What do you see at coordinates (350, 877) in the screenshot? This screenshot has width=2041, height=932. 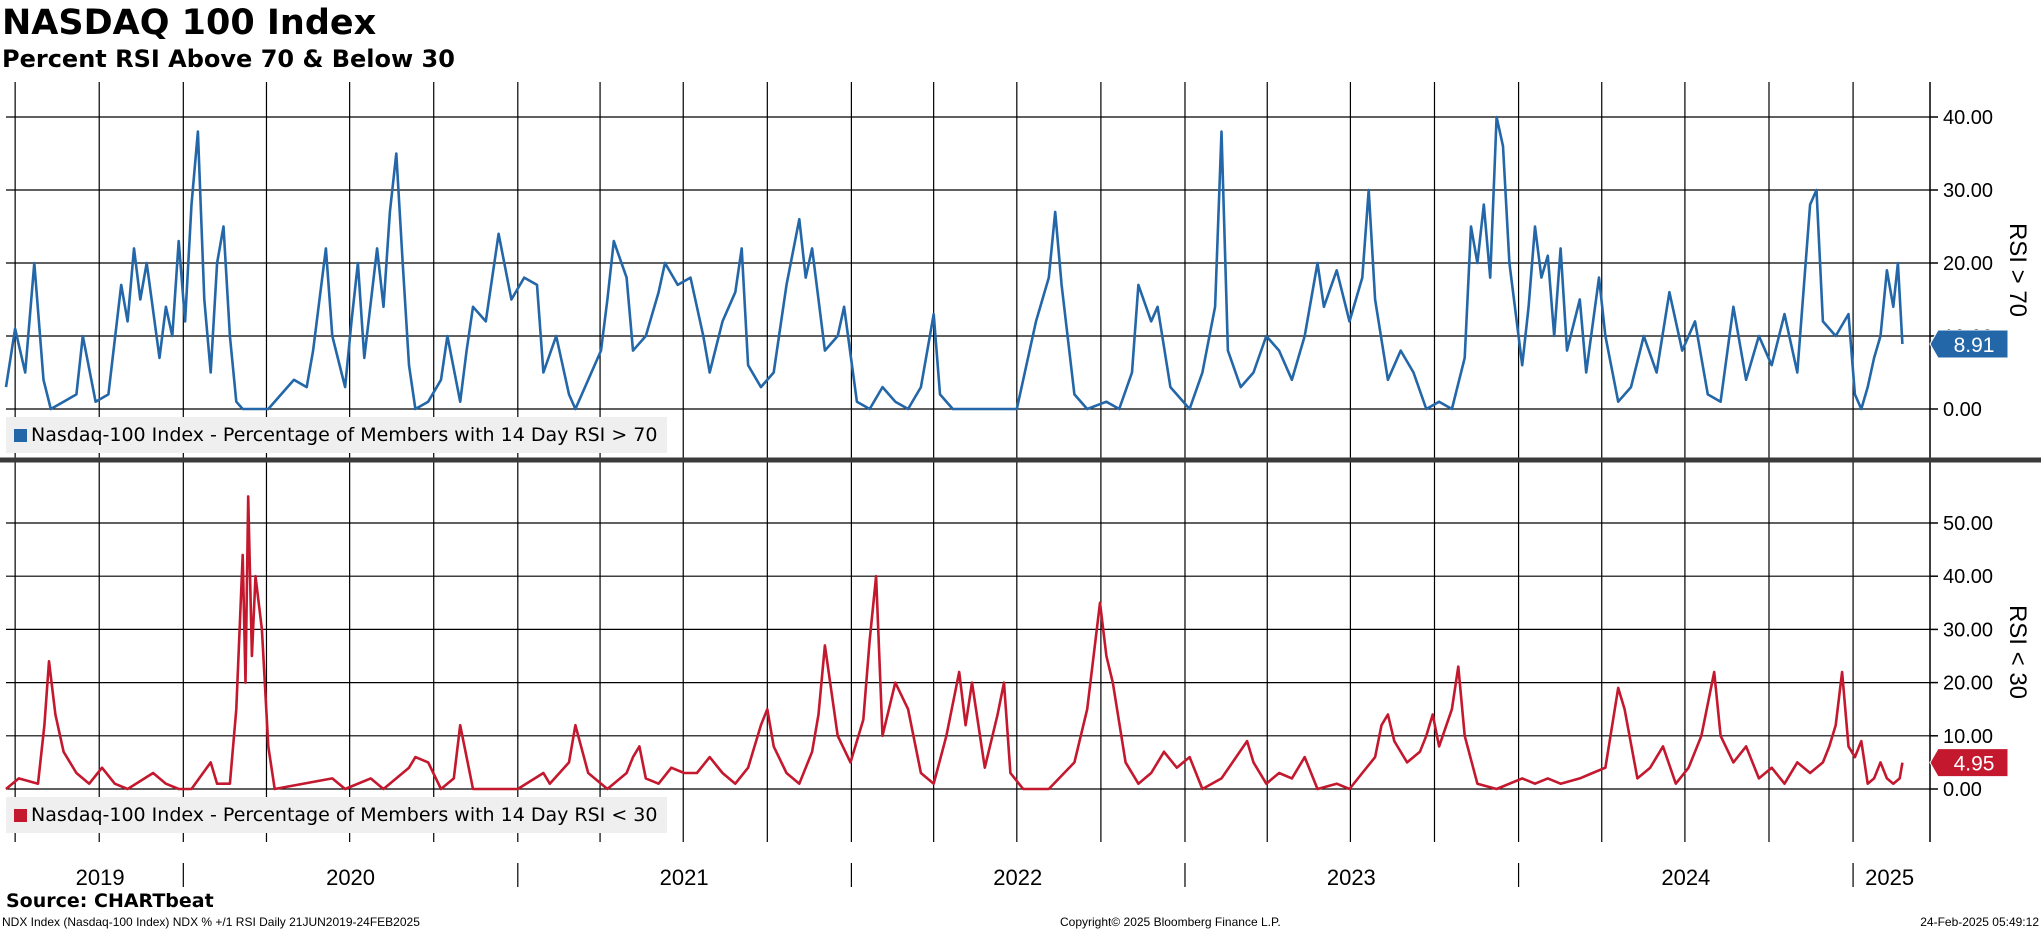 I see `xtick-label-2020: 2020` at bounding box center [350, 877].